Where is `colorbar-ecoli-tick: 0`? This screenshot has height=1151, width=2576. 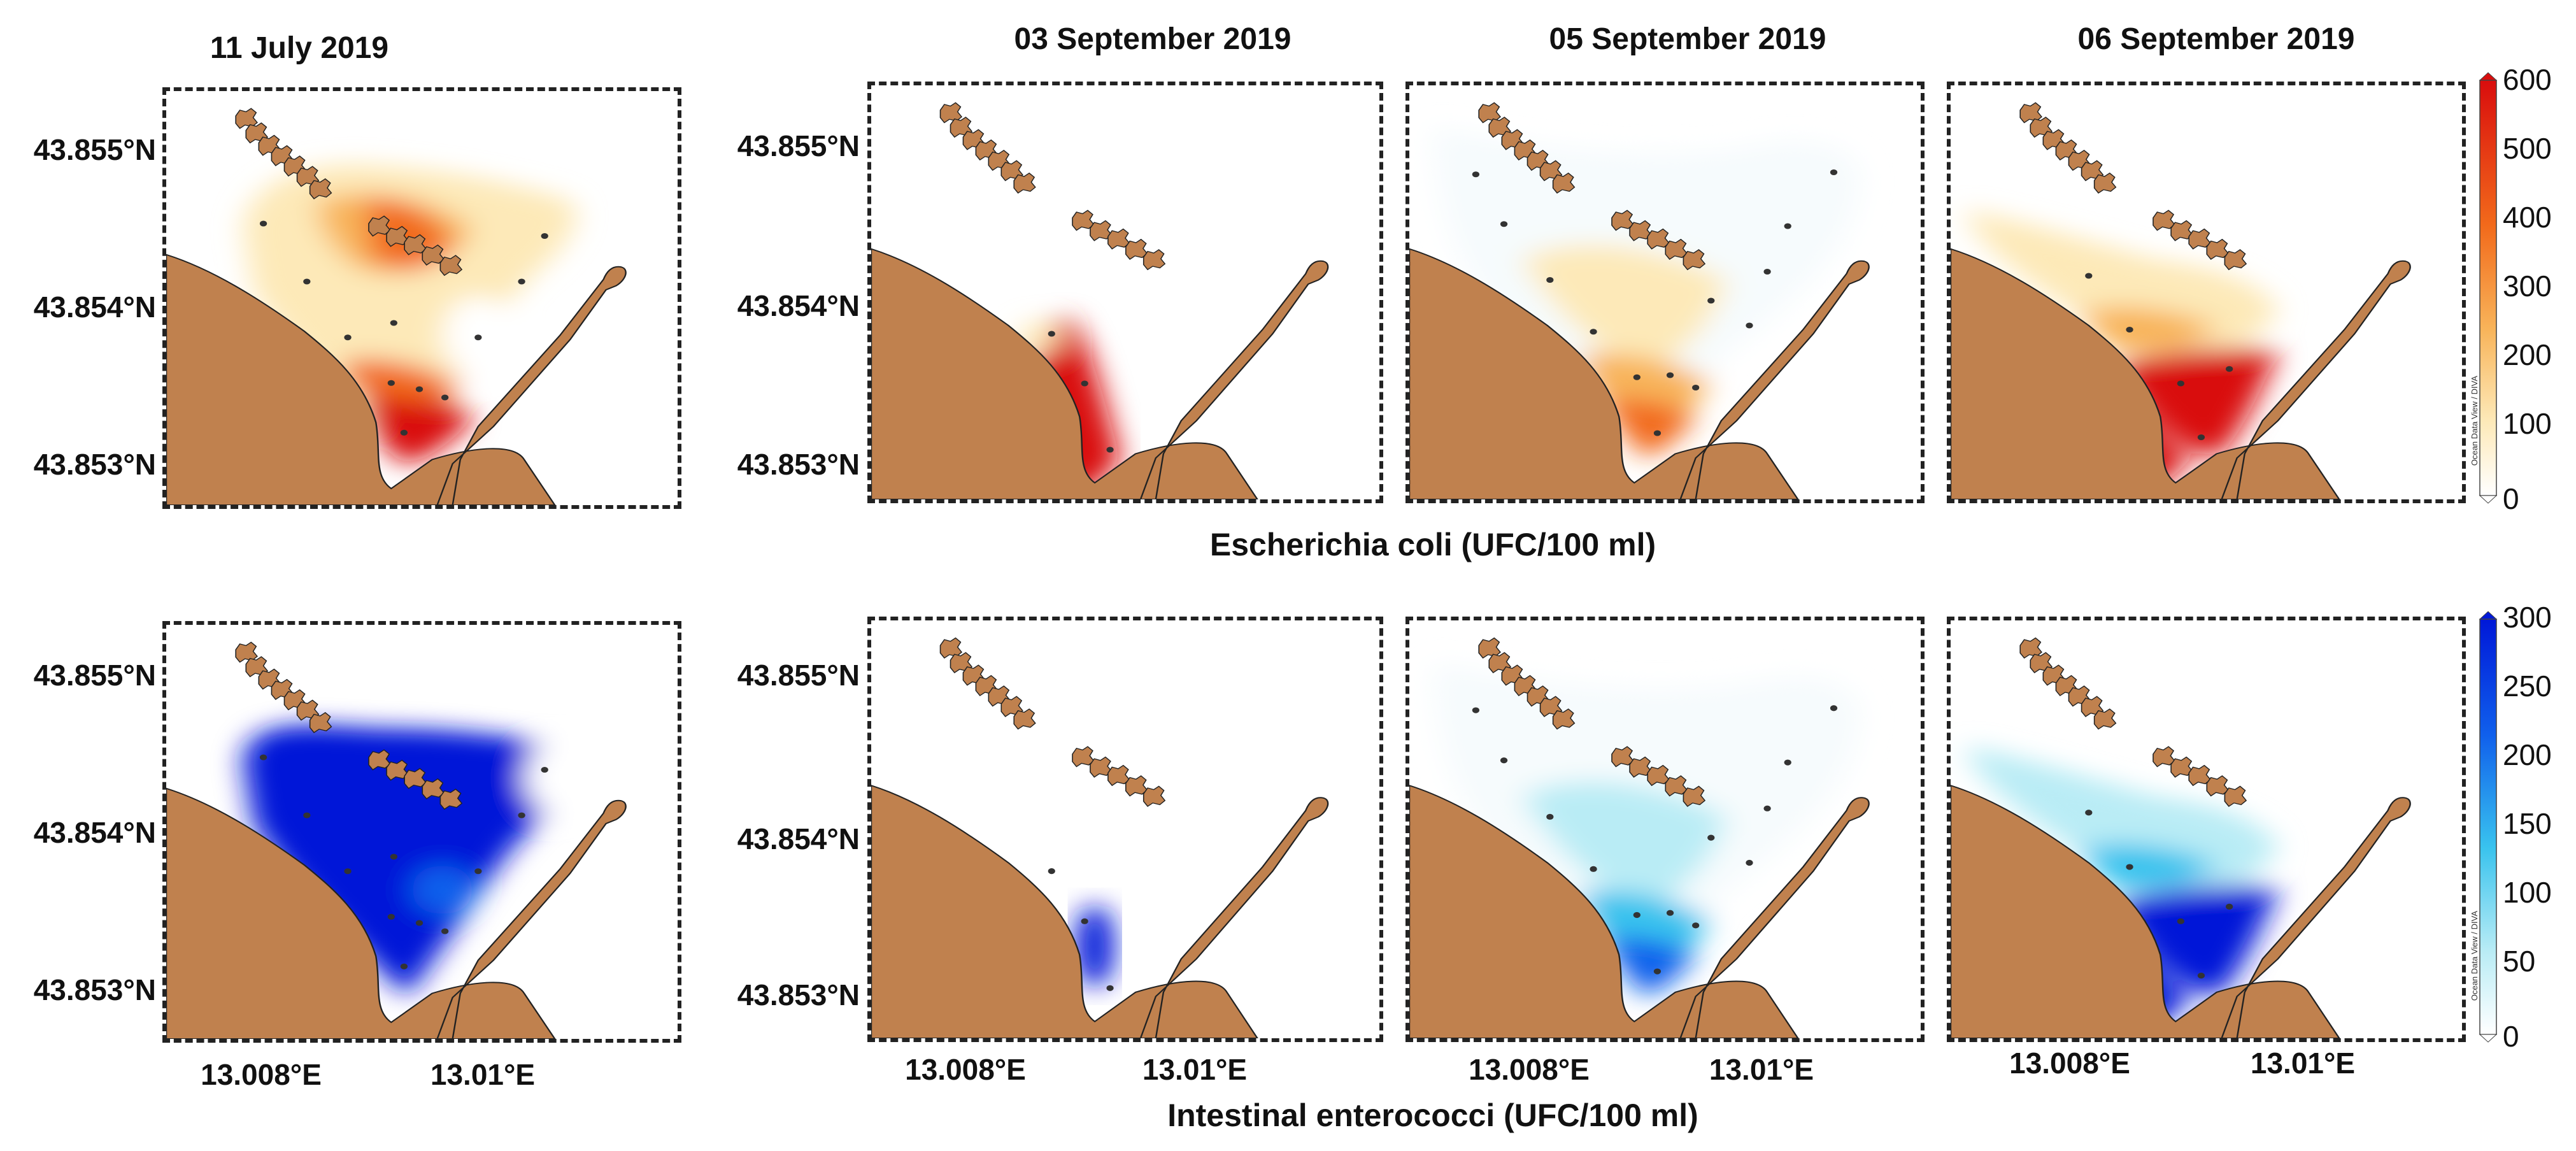 colorbar-ecoli-tick: 0 is located at coordinates (2511, 498).